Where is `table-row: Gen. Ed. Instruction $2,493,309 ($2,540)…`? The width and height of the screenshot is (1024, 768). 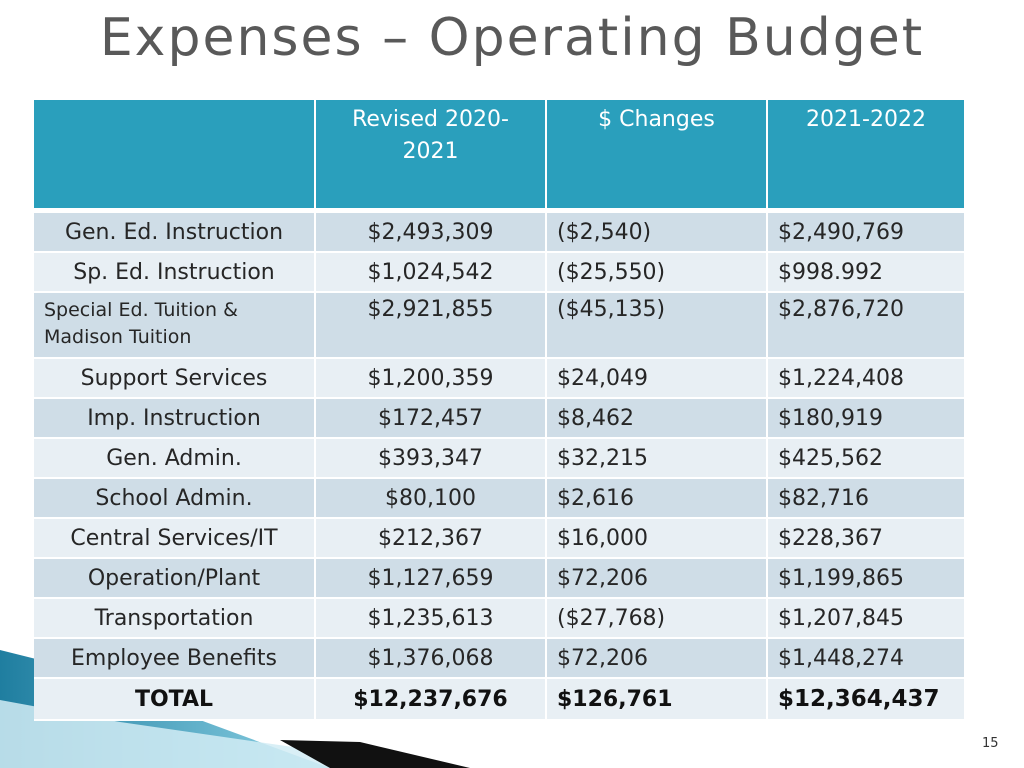
table-row: Gen. Ed. Instruction $2,493,309 ($2,540)… is located at coordinates (499, 231).